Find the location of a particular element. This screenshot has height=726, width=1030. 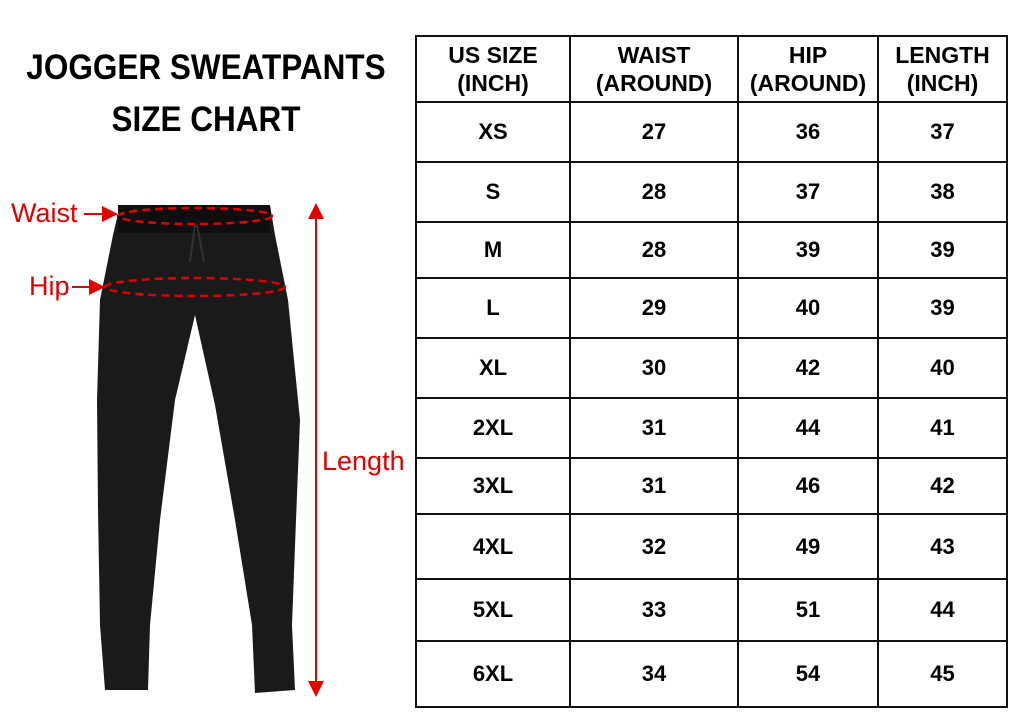

table-row: 5XL 33 51 44 is located at coordinates (711, 610).